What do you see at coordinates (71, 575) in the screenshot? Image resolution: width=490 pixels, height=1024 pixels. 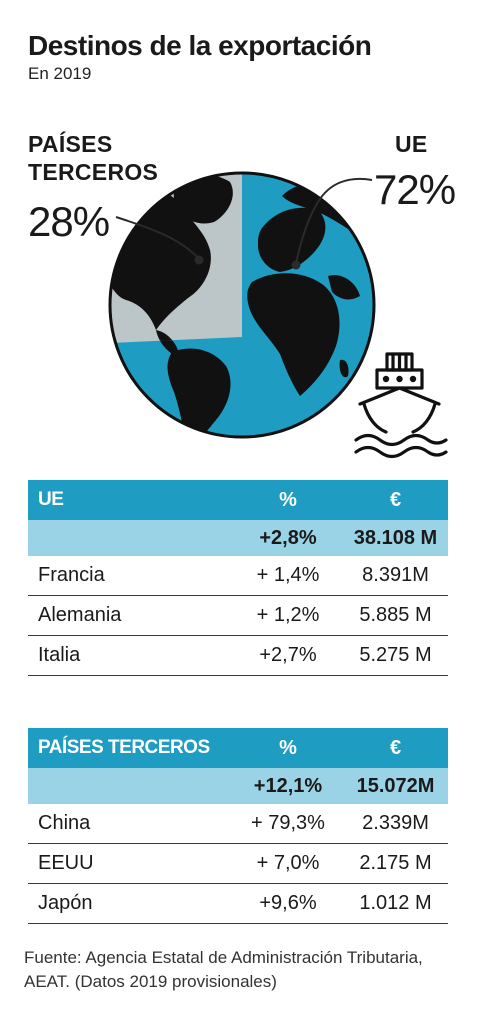 I see `country-name: Francia` at bounding box center [71, 575].